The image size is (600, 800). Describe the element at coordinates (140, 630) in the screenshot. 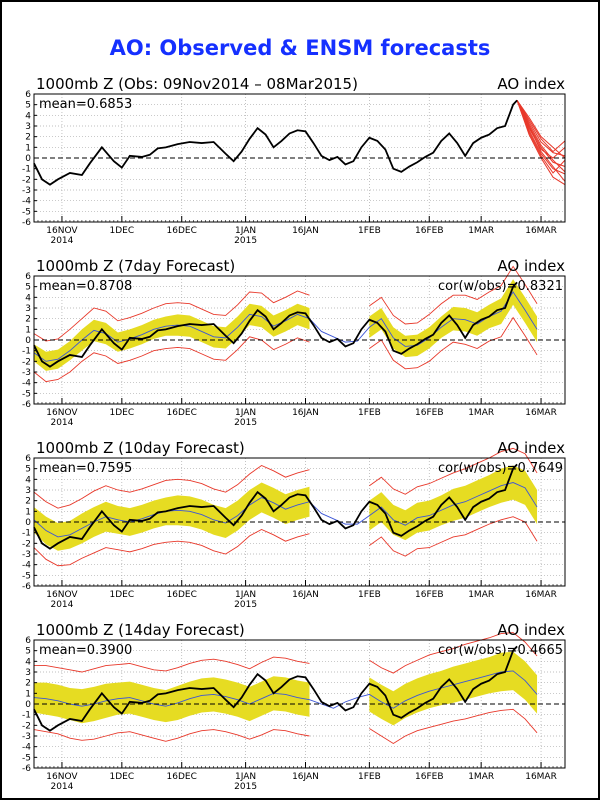

I see `panel-title: 1000mb Z (14day Forecast)` at that location.